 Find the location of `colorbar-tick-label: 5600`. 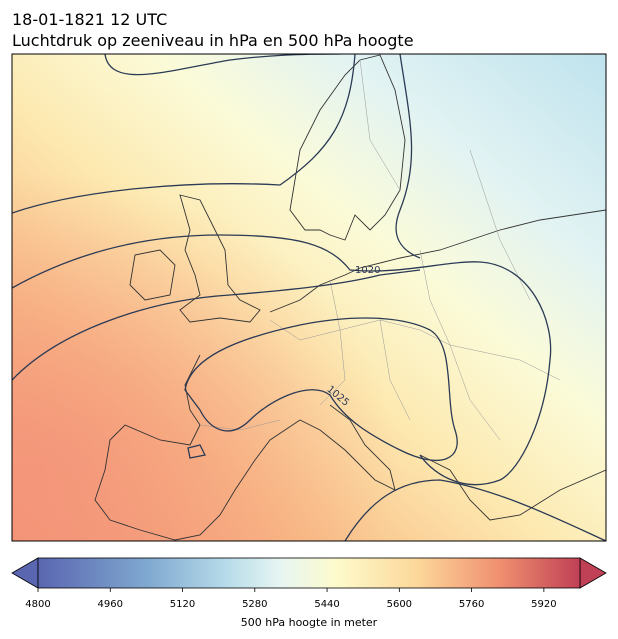

colorbar-tick-label: 5600 is located at coordinates (399, 604).